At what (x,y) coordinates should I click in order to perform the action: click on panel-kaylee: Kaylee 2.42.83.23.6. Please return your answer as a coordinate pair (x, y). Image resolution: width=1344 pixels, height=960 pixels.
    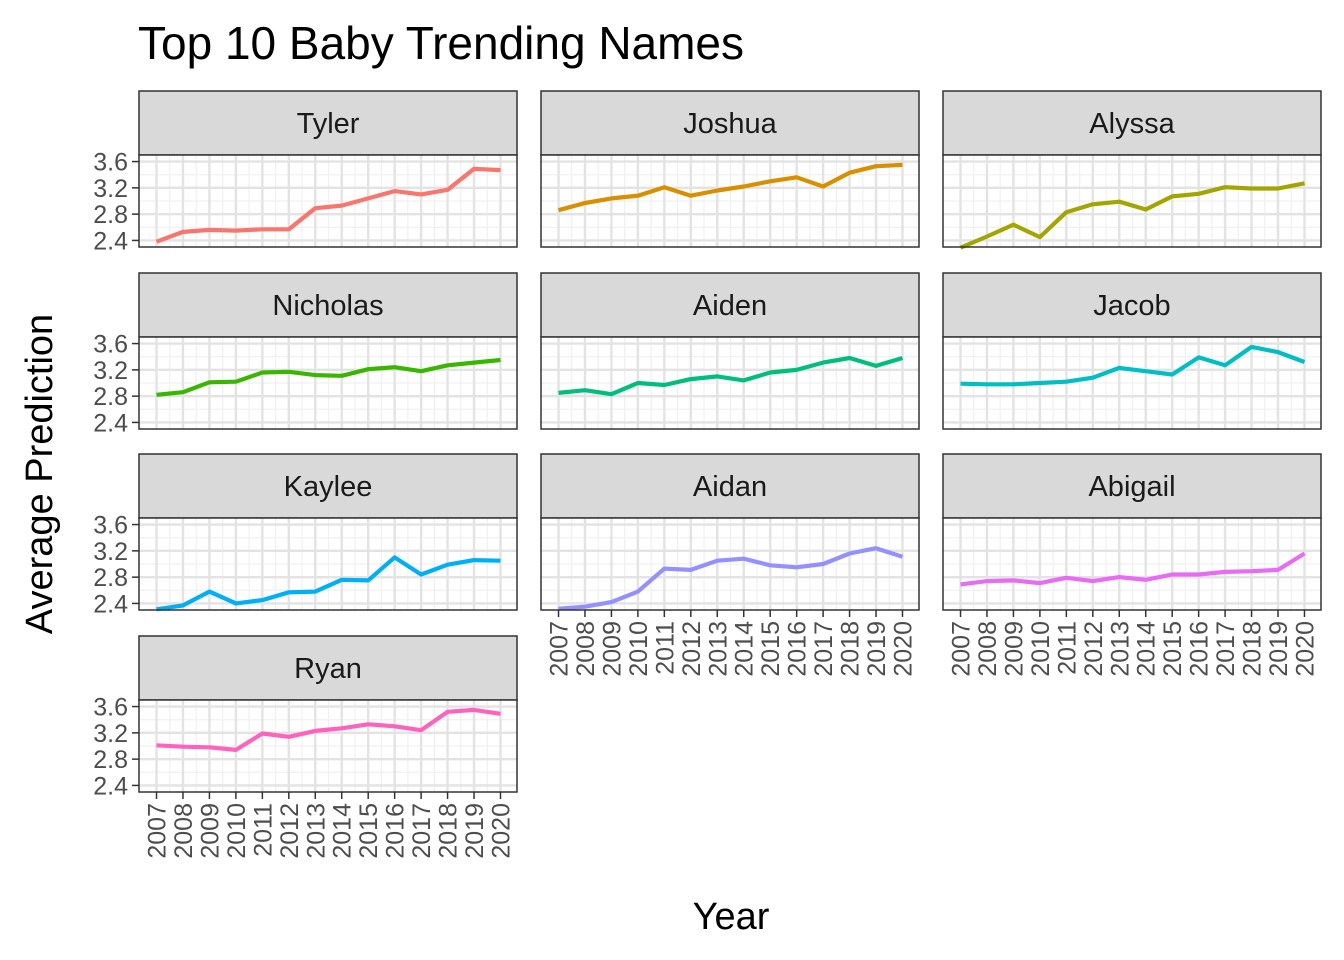
    Looking at the image, I should click on (305, 535).